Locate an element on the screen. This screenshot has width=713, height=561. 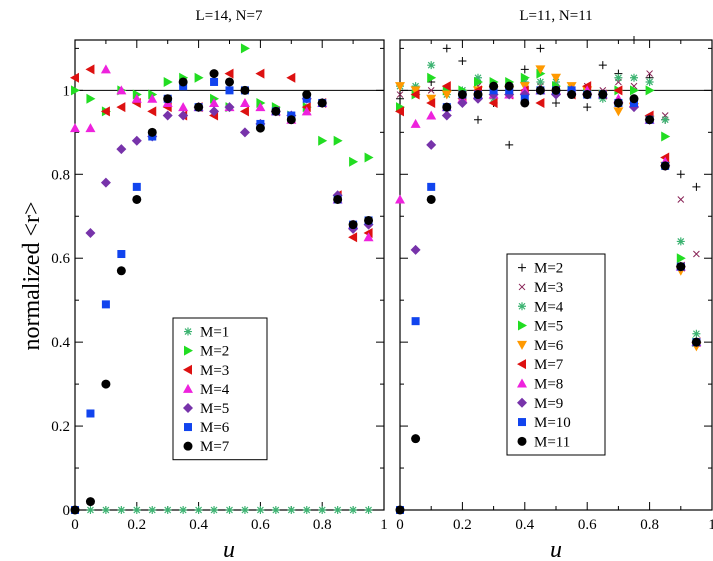
panel-title-left: L=14, N=7 is located at coordinates (229, 16).